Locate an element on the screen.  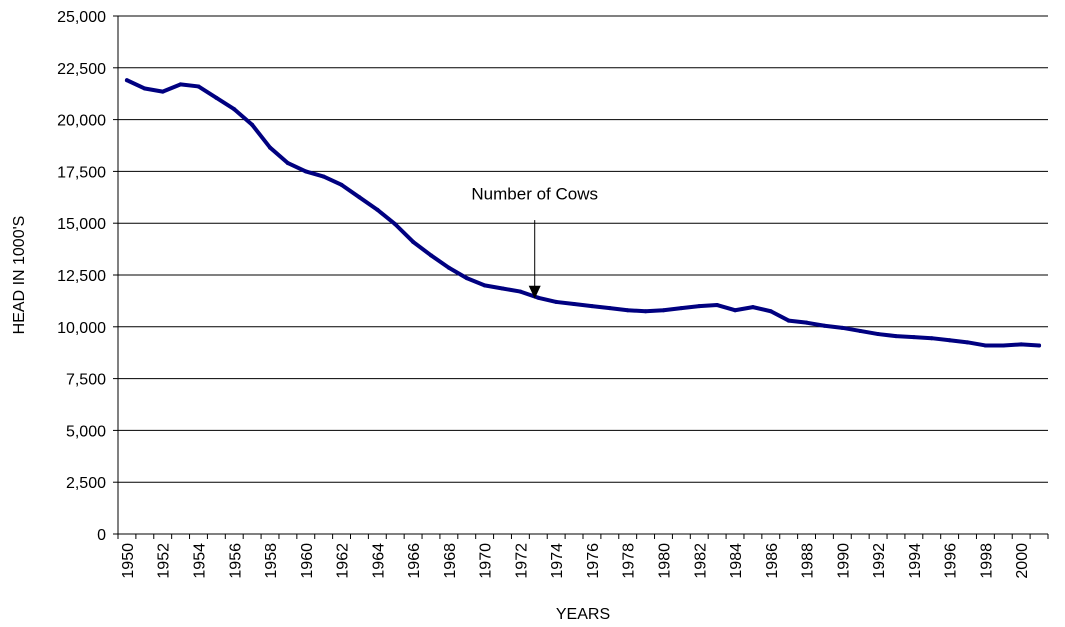
x-tick-label: 1952 is located at coordinates (164, 561).